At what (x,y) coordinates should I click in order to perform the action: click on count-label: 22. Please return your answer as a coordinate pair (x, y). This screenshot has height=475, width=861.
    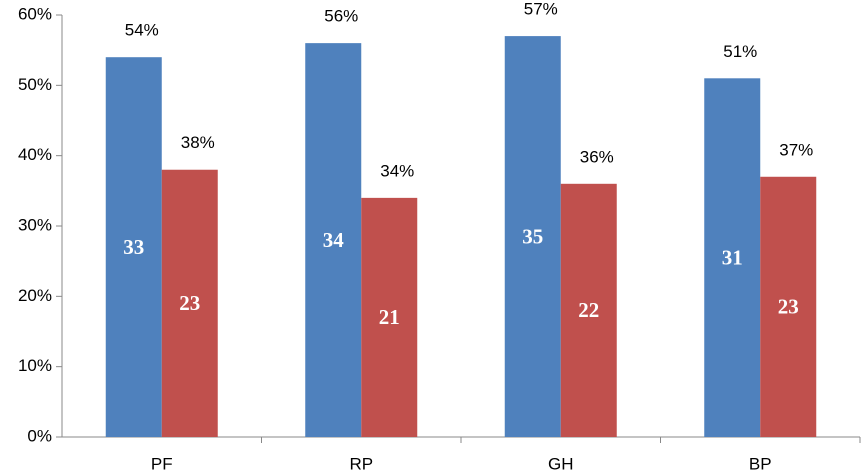
    Looking at the image, I should click on (588, 310).